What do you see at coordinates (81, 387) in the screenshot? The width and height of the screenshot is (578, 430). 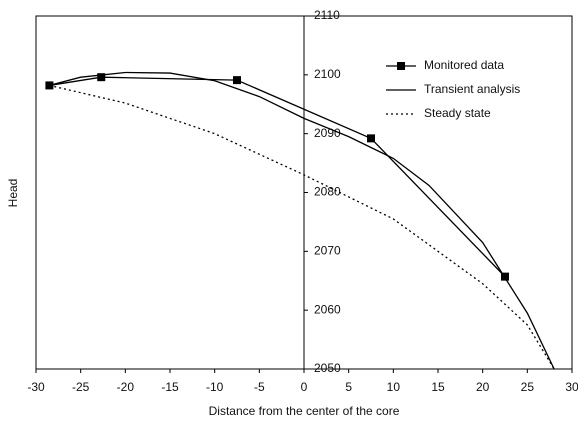 I see `x-tick-label: -25` at bounding box center [81, 387].